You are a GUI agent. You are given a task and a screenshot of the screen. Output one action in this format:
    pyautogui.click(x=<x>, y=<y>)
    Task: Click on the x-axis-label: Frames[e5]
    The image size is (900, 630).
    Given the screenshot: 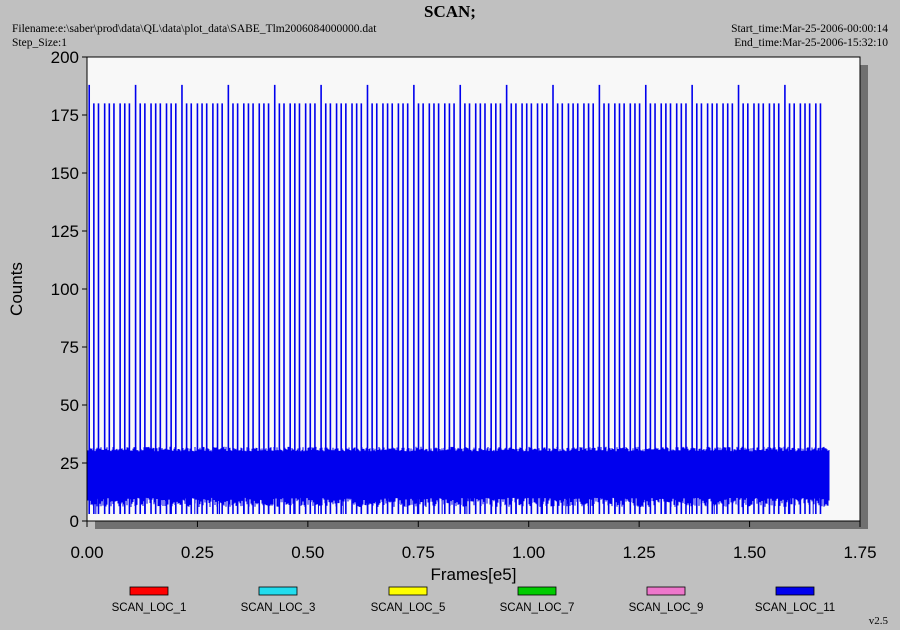 What is the action you would take?
    pyautogui.click(x=474, y=574)
    